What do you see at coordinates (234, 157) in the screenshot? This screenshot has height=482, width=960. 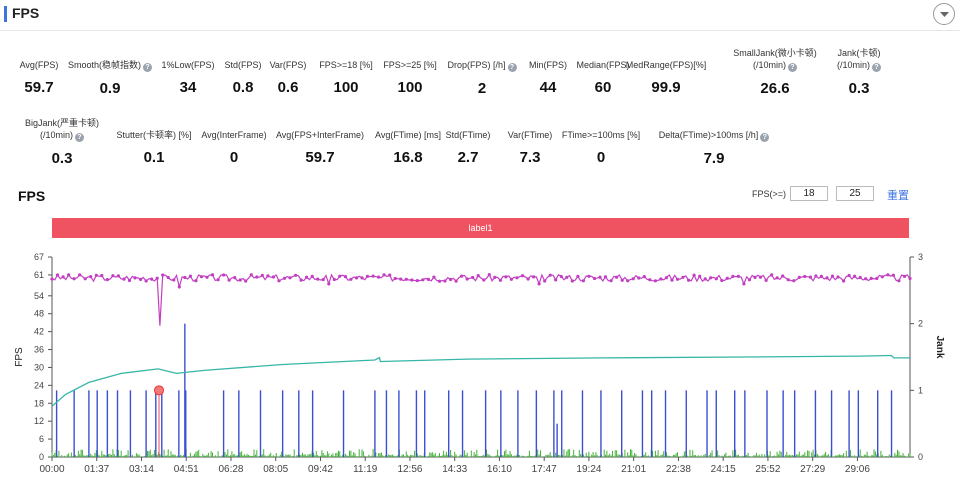 I see `stat-value: 0` at bounding box center [234, 157].